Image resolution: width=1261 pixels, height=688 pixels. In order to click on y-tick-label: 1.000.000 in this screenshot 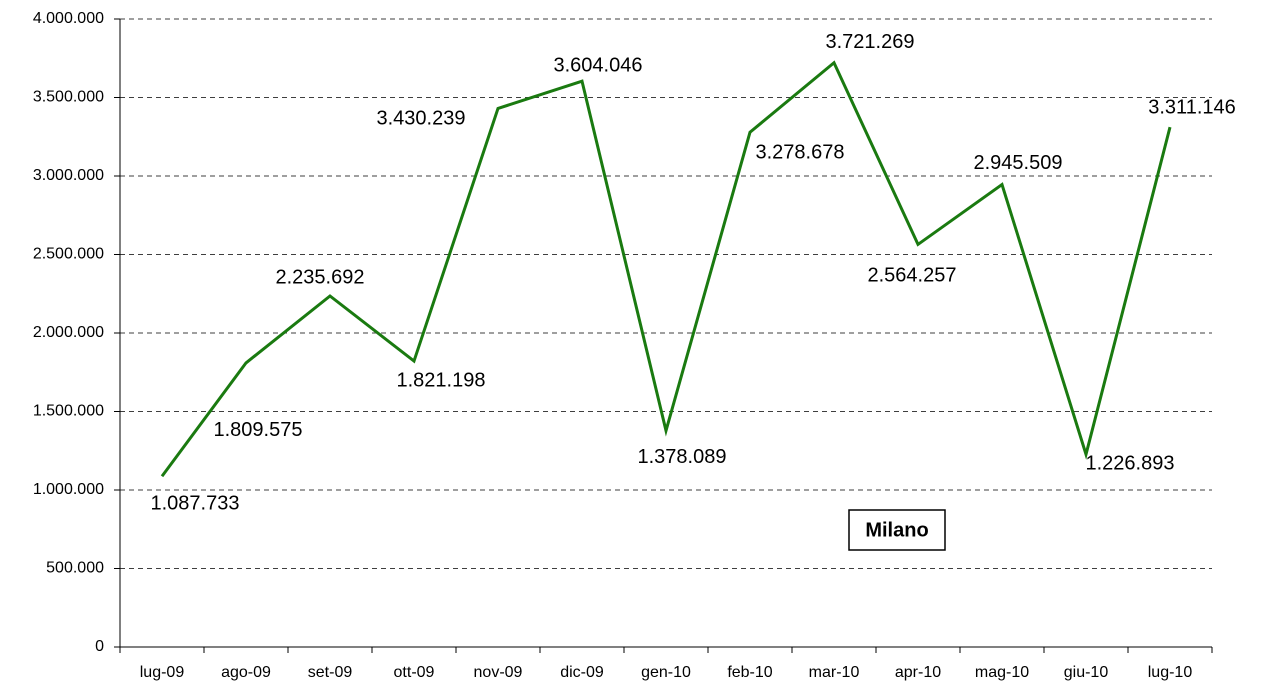, I will do `click(68, 489)`.